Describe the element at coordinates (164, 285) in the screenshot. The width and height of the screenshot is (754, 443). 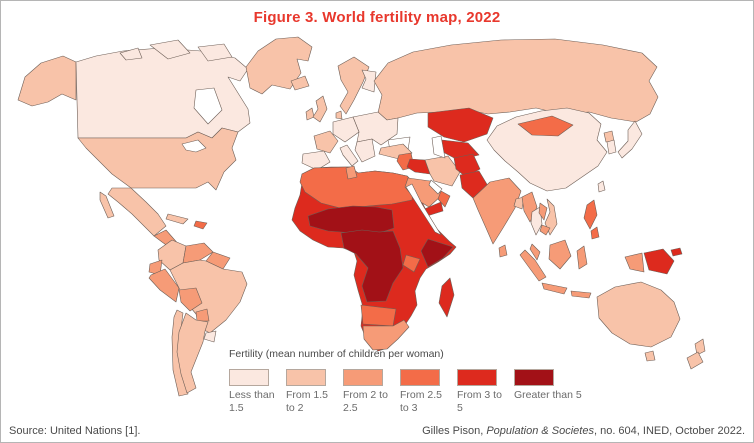
I see `region-peru` at that location.